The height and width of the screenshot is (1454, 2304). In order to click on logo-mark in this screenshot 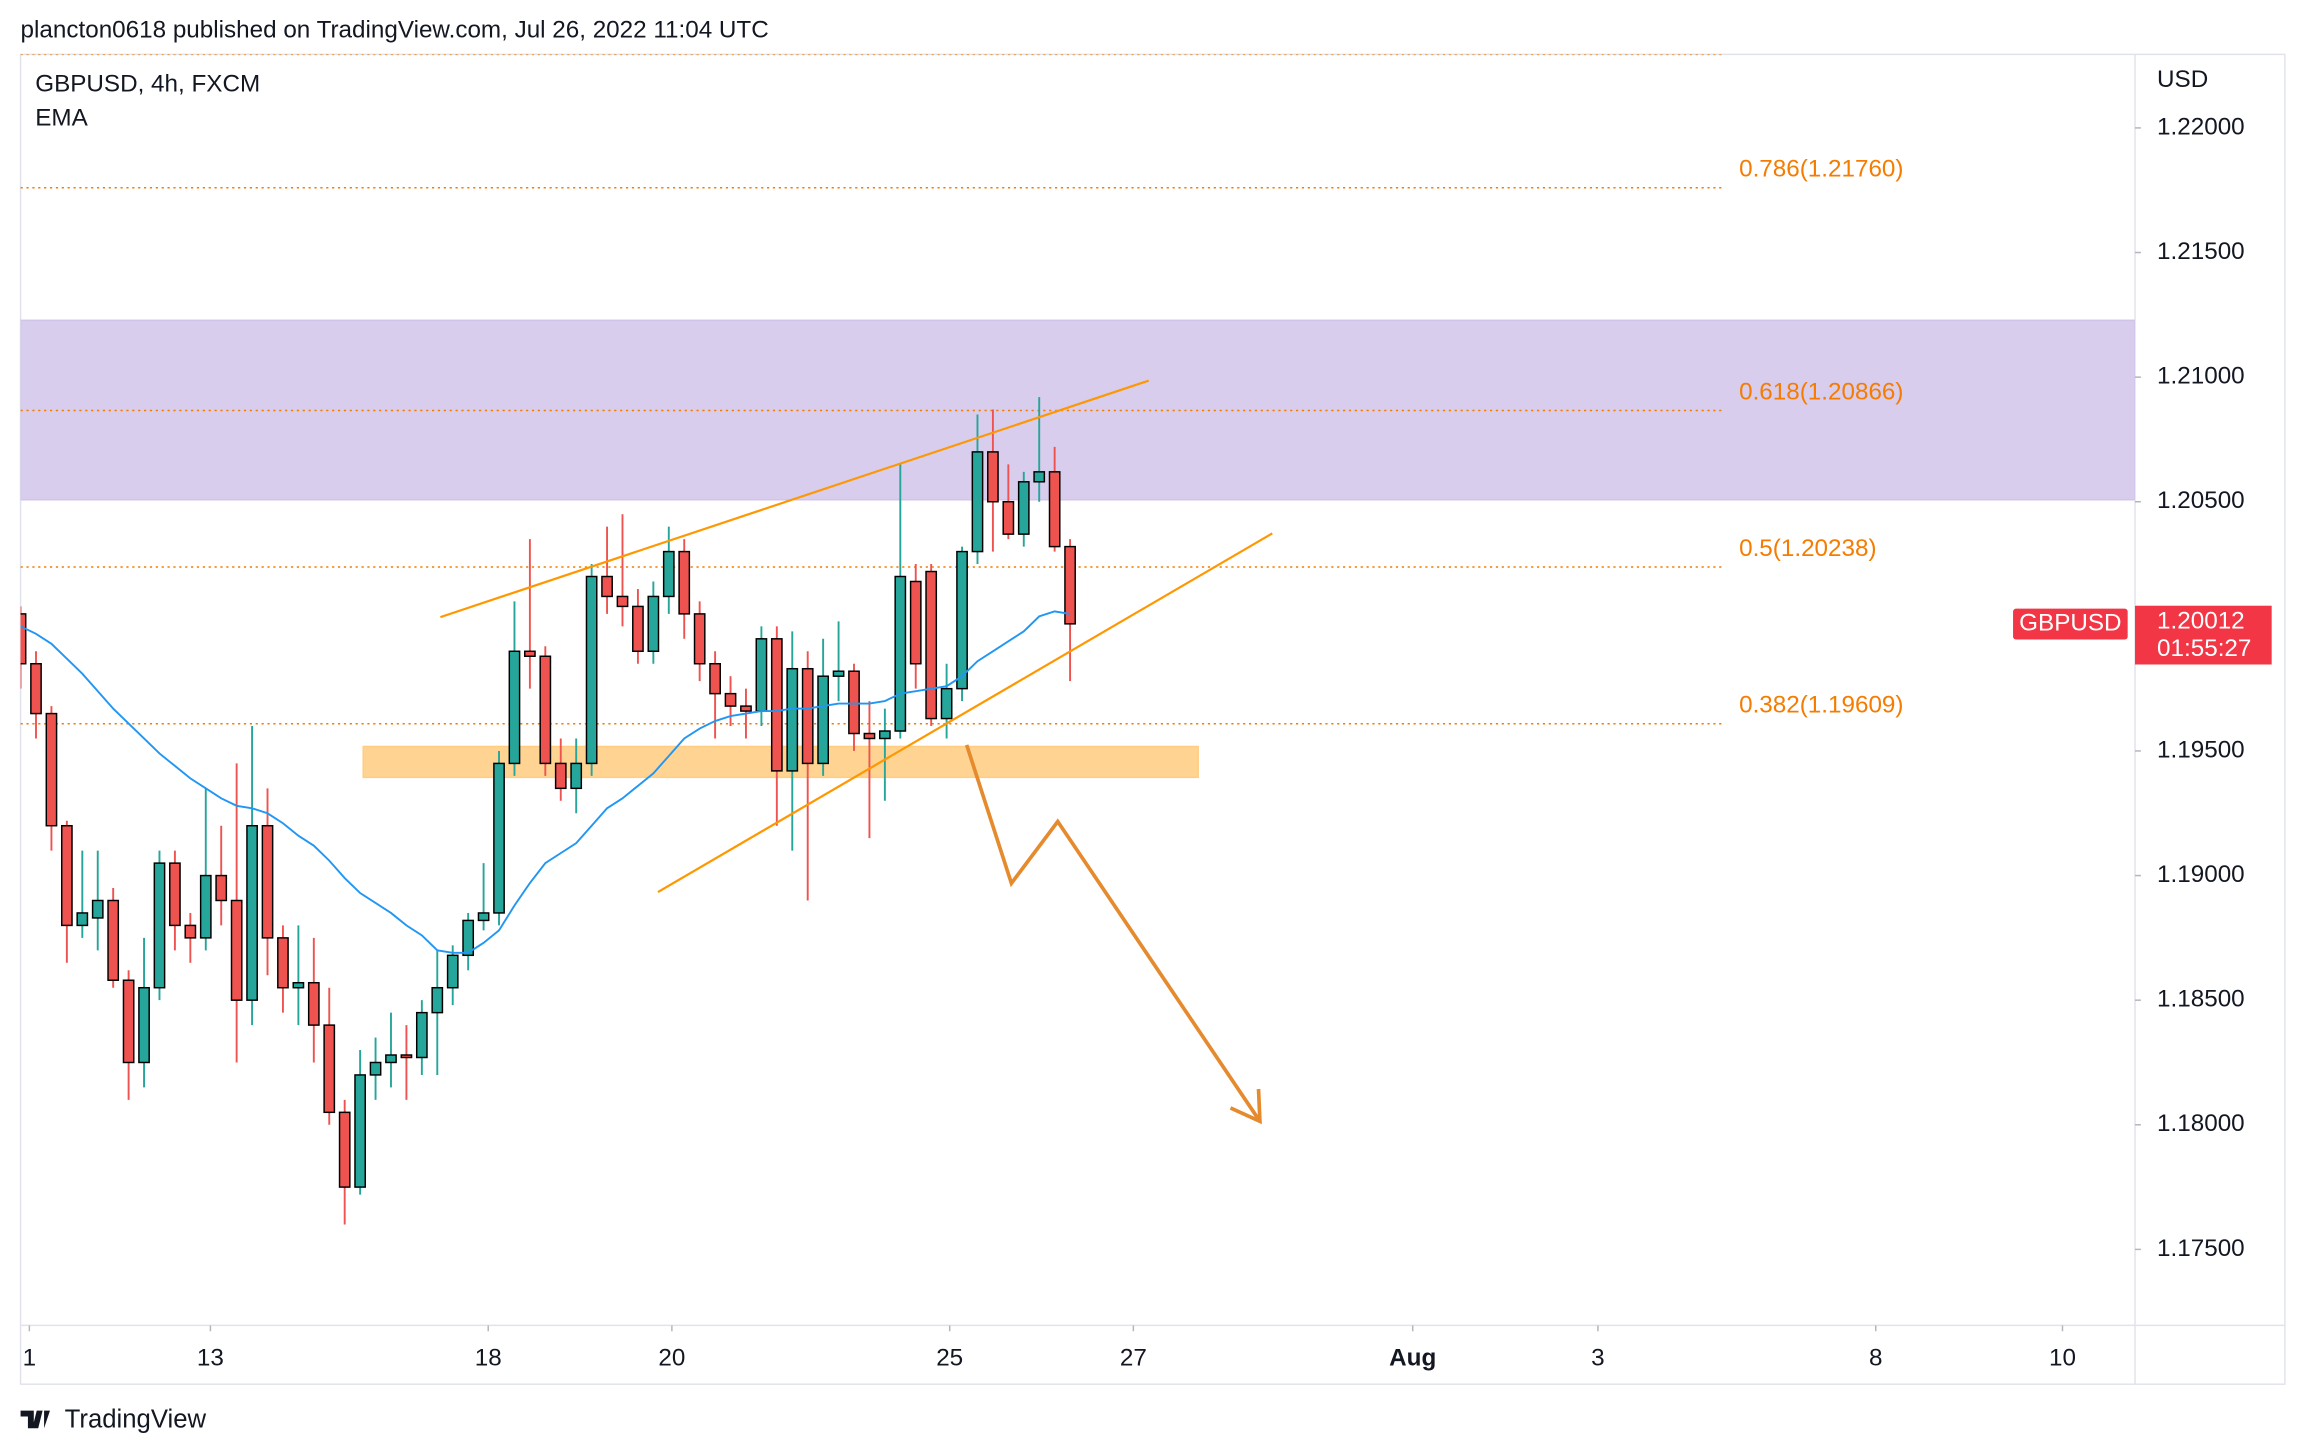, I will do `click(35, 1419)`.